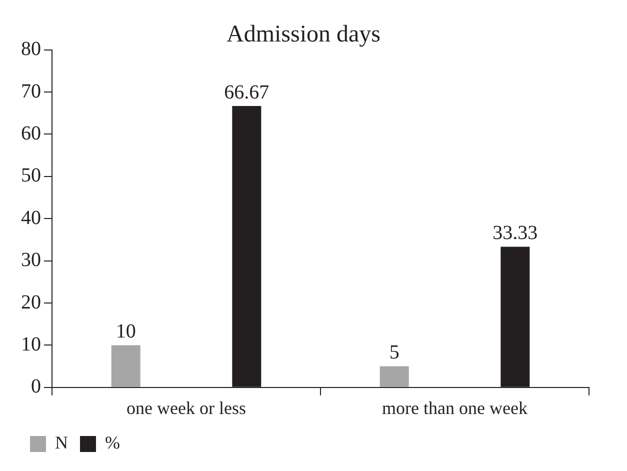 The height and width of the screenshot is (471, 627). Describe the element at coordinates (36, 387) in the screenshot. I see `y-tick-label: 0` at that location.